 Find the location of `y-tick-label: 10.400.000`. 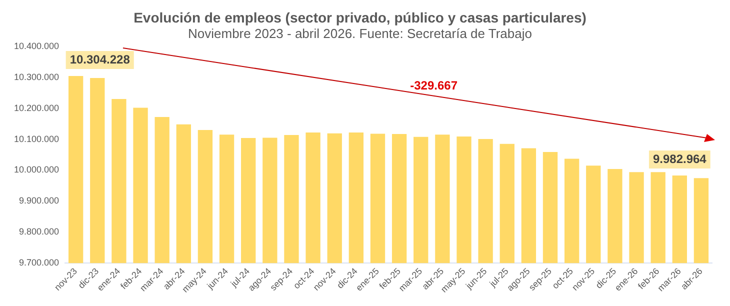

y-tick-label: 10.400.000 is located at coordinates (37, 45).